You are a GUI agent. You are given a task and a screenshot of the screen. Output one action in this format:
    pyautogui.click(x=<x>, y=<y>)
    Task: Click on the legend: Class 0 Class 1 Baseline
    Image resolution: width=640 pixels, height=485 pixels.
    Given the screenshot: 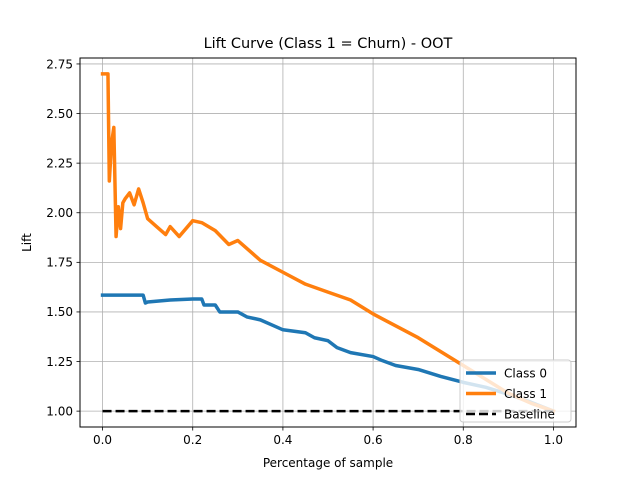 What is the action you would take?
    pyautogui.click(x=515, y=391)
    